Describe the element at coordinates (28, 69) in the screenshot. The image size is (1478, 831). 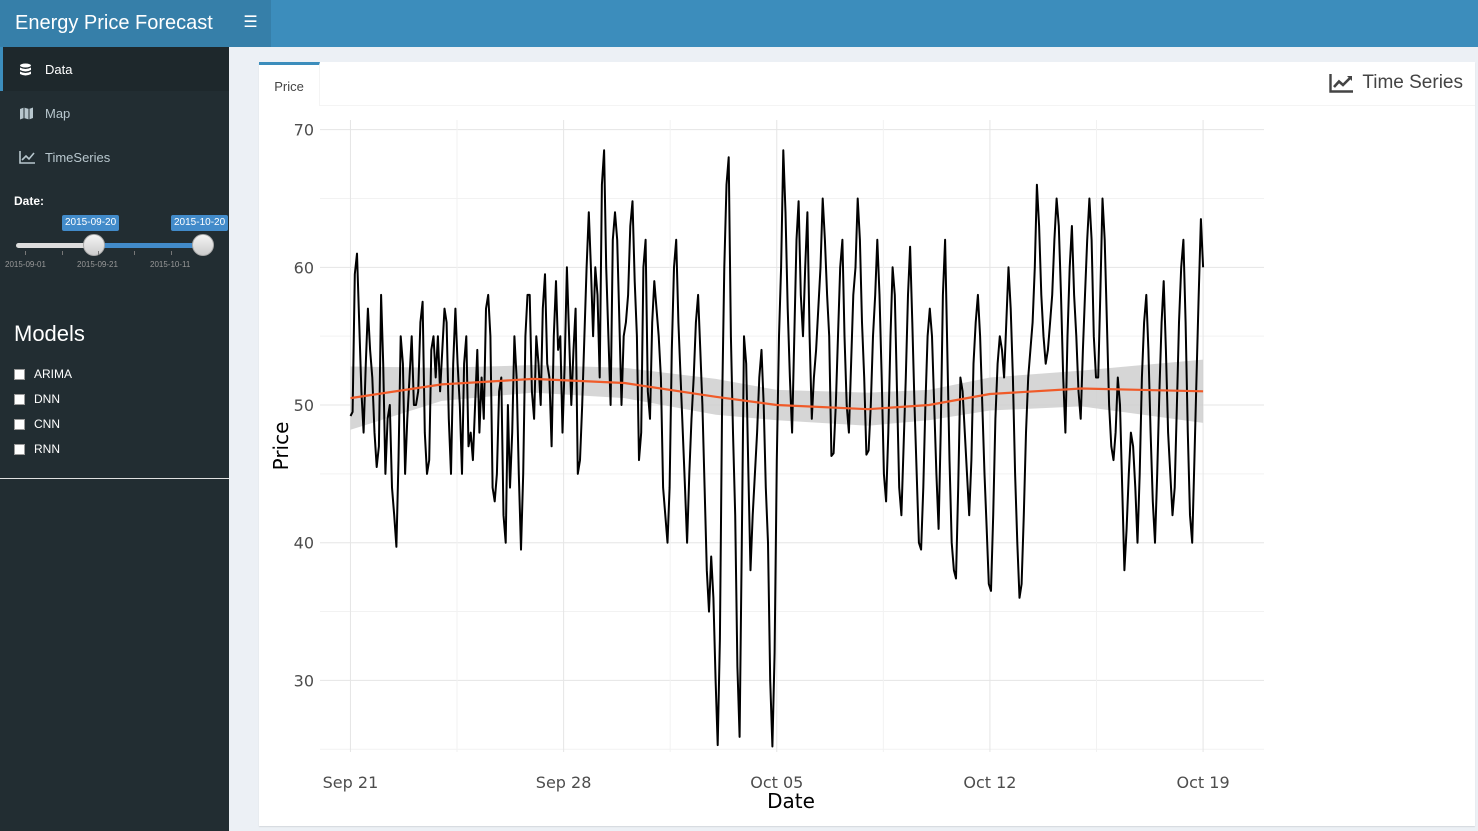
I see `database-icon` at that location.